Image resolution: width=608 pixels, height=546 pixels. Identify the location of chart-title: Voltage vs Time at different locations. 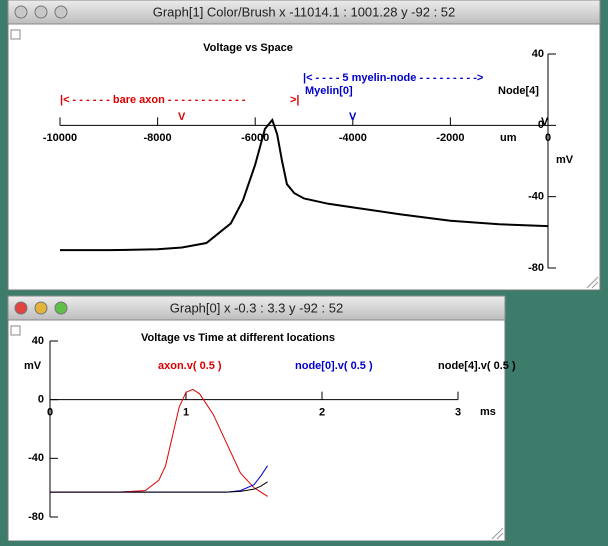
(238, 338).